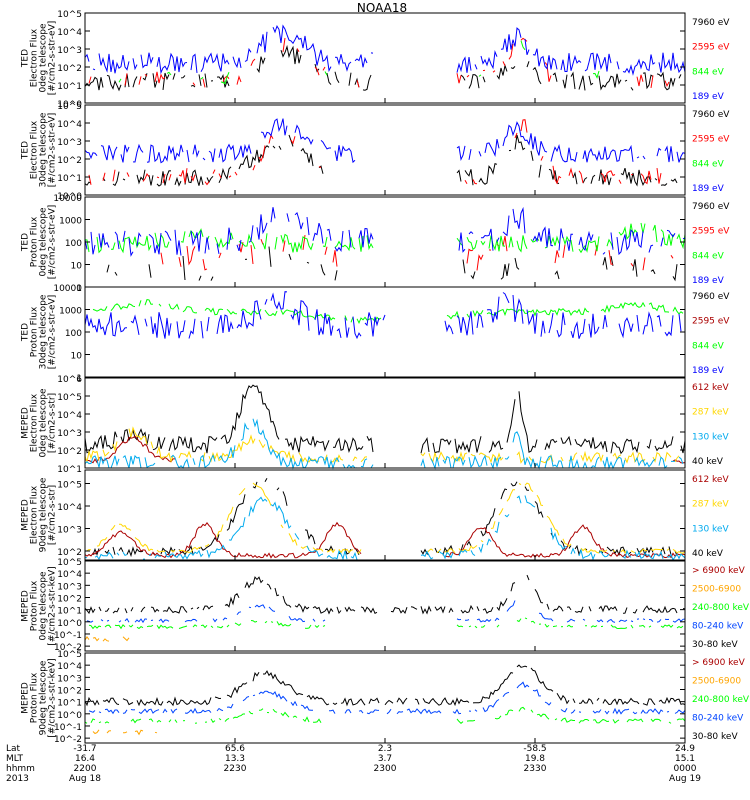  I want to click on y-axis-label-line: [#/cm2-s-str-keV], so click(53, 605).